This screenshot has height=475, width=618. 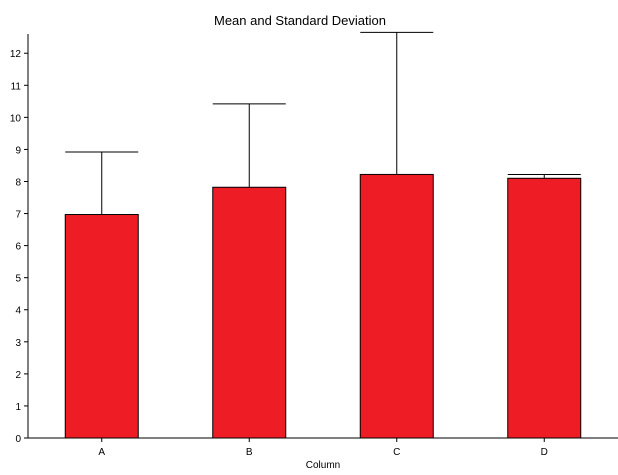 What do you see at coordinates (18, 215) in the screenshot?
I see `y-tick-label: 7` at bounding box center [18, 215].